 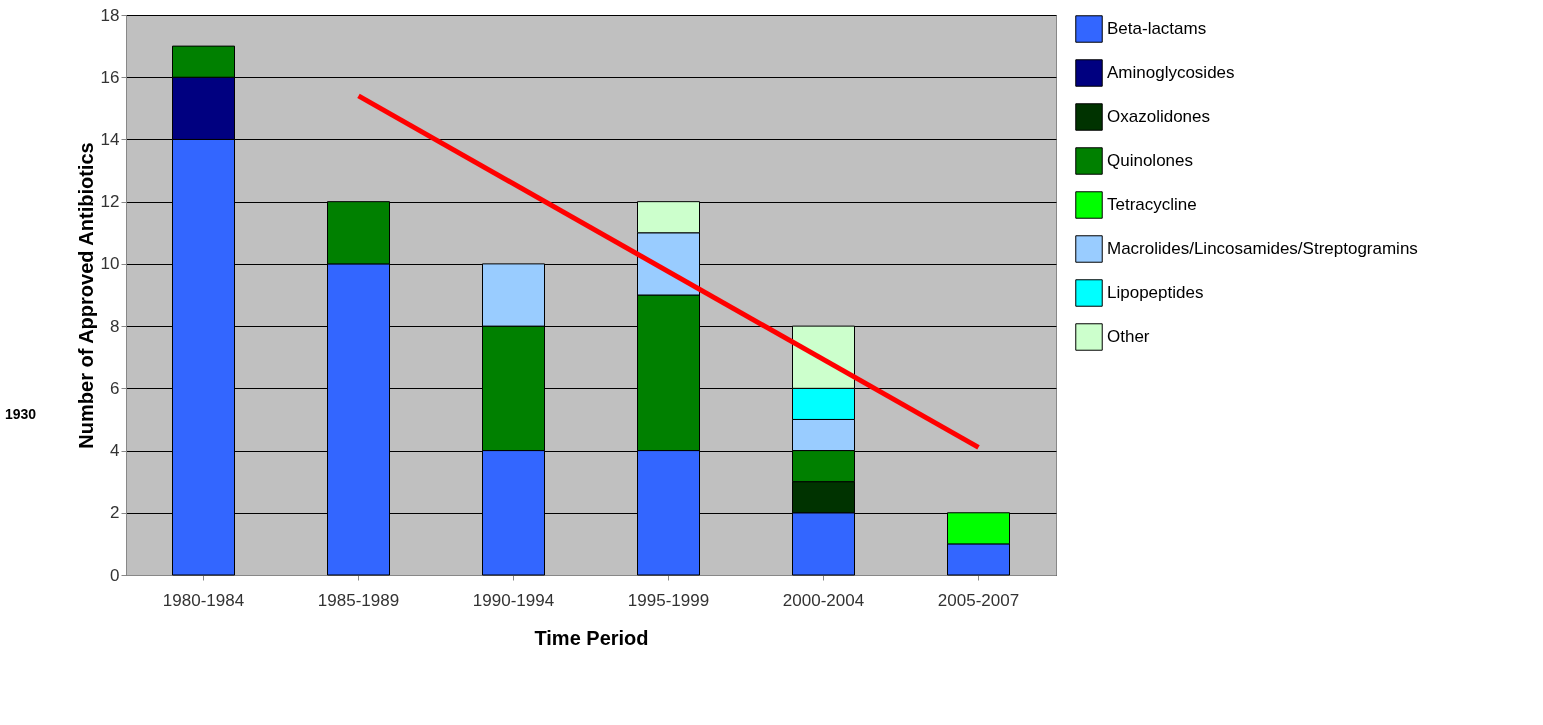 What do you see at coordinates (115, 326) in the screenshot?
I see `y-tick-label: 8` at bounding box center [115, 326].